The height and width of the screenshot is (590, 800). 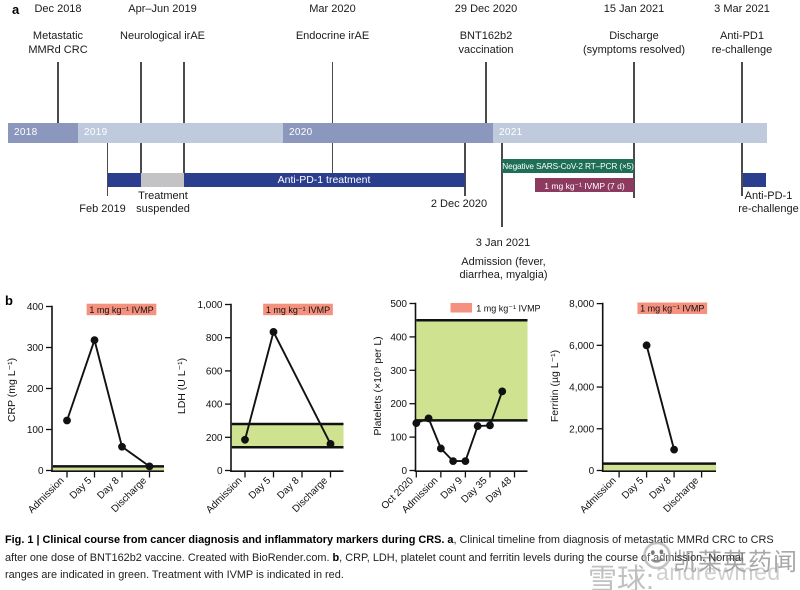 I want to click on y-tick-label: 300, so click(x=398, y=371).